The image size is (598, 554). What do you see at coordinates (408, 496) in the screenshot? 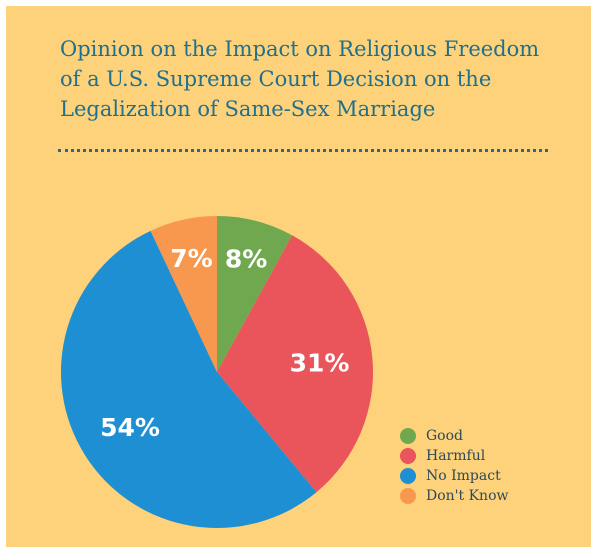
I see `legend-swatch-don-t-know` at bounding box center [408, 496].